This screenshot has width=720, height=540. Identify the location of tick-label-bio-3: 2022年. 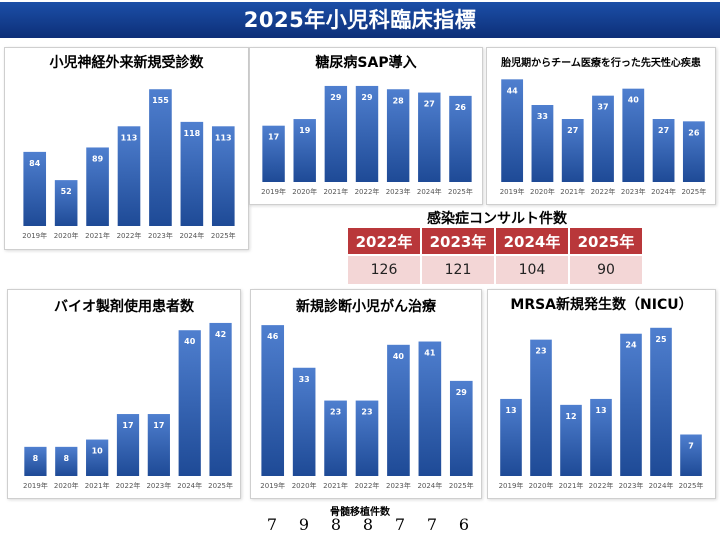
(128, 485).